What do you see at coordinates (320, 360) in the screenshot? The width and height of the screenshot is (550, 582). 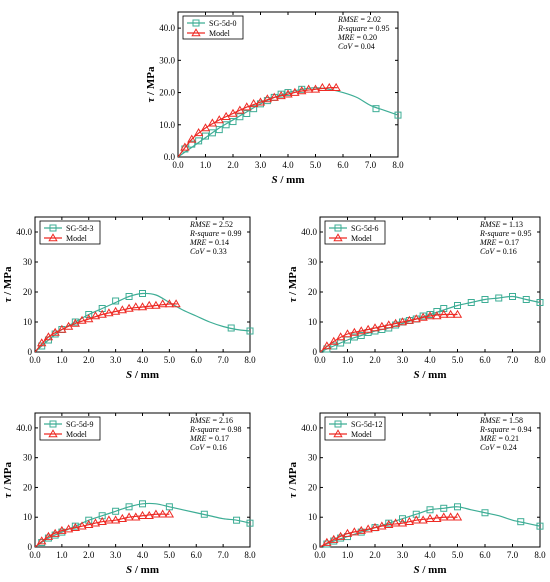 I see `x-tick-label: 0.0` at bounding box center [320, 360].